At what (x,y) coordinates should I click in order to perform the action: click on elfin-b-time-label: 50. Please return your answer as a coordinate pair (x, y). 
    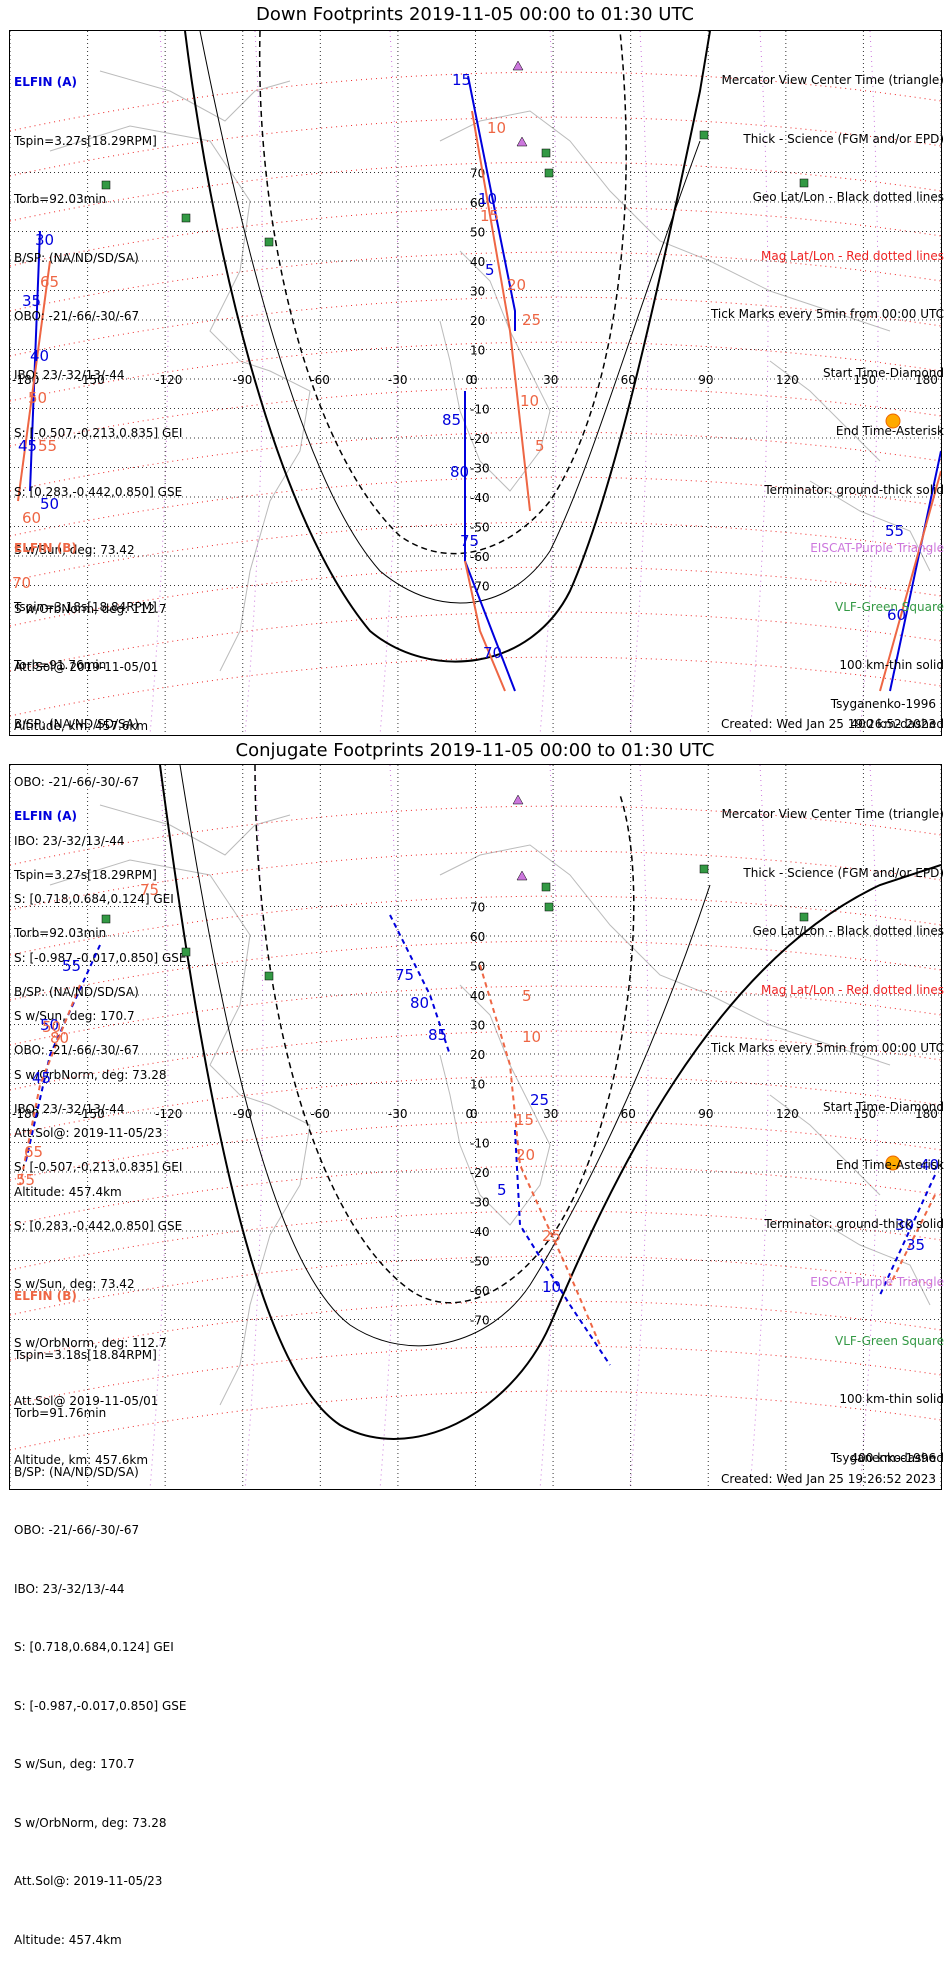
    Looking at the image, I should click on (37, 398).